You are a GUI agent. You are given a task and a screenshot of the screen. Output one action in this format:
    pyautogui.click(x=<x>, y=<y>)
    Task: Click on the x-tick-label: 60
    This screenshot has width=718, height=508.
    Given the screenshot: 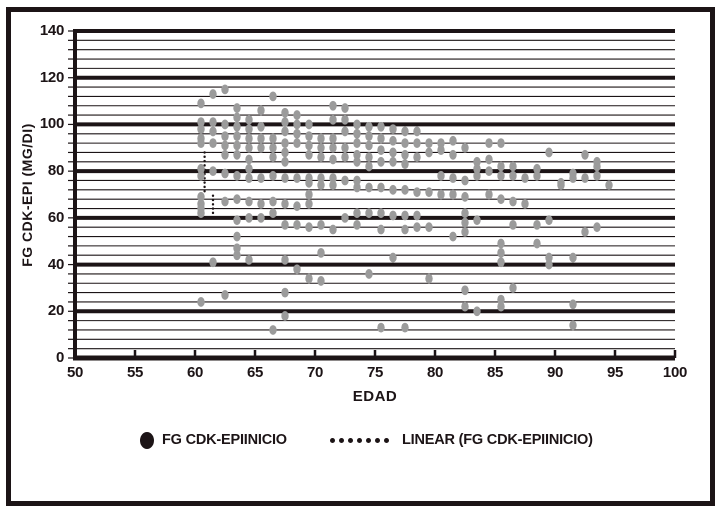 What is the action you would take?
    pyautogui.click(x=195, y=372)
    